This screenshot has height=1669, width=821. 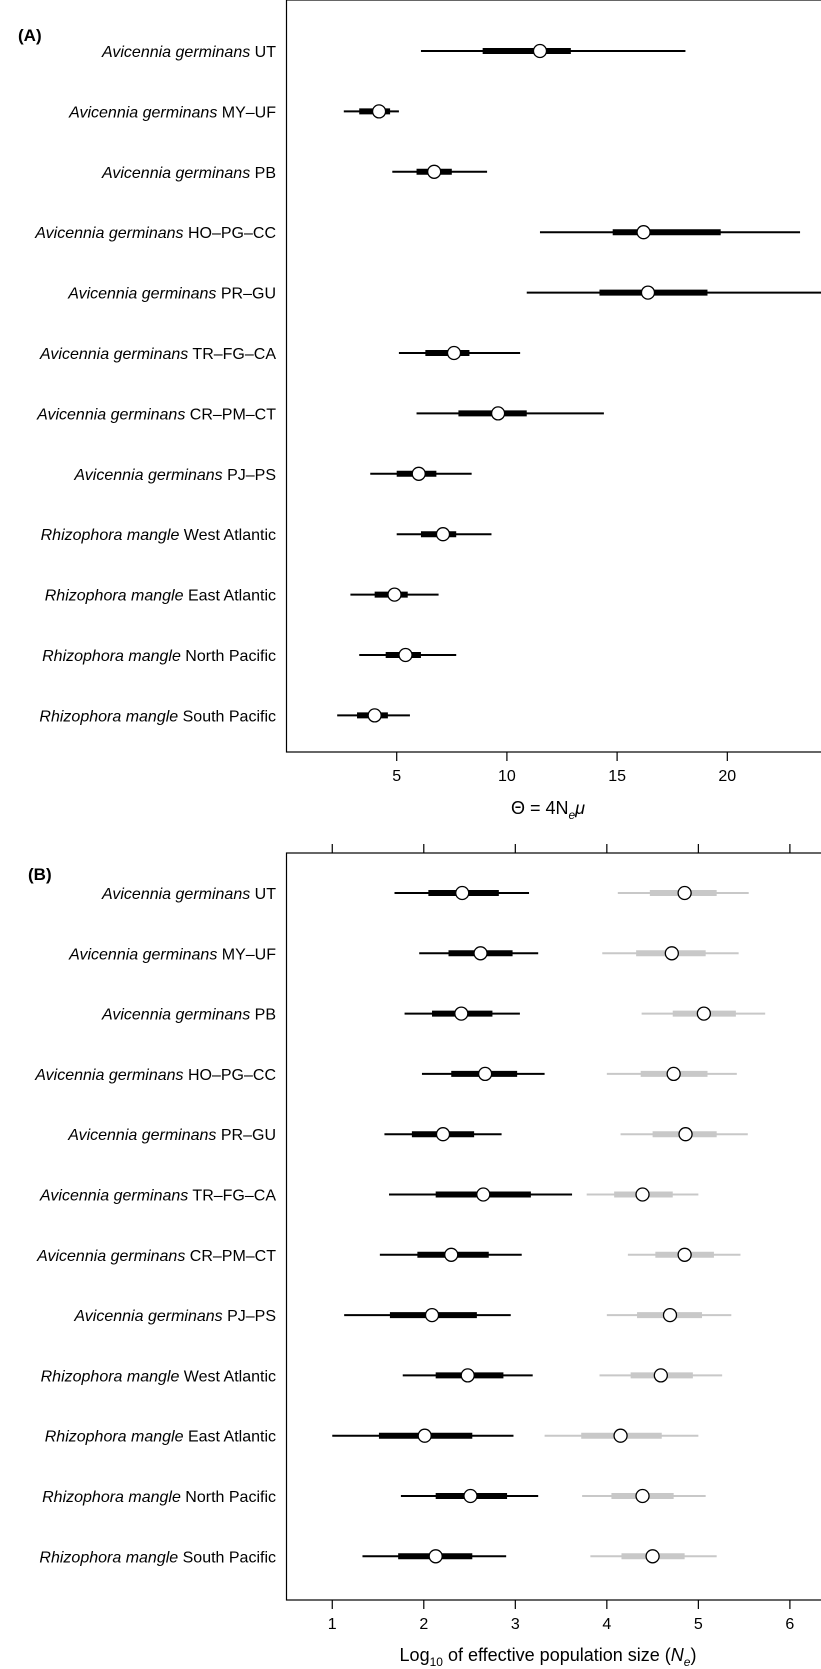 What do you see at coordinates (171, 1135) in the screenshot?
I see `b-row-label: Avicennia germinans PR–GU` at bounding box center [171, 1135].